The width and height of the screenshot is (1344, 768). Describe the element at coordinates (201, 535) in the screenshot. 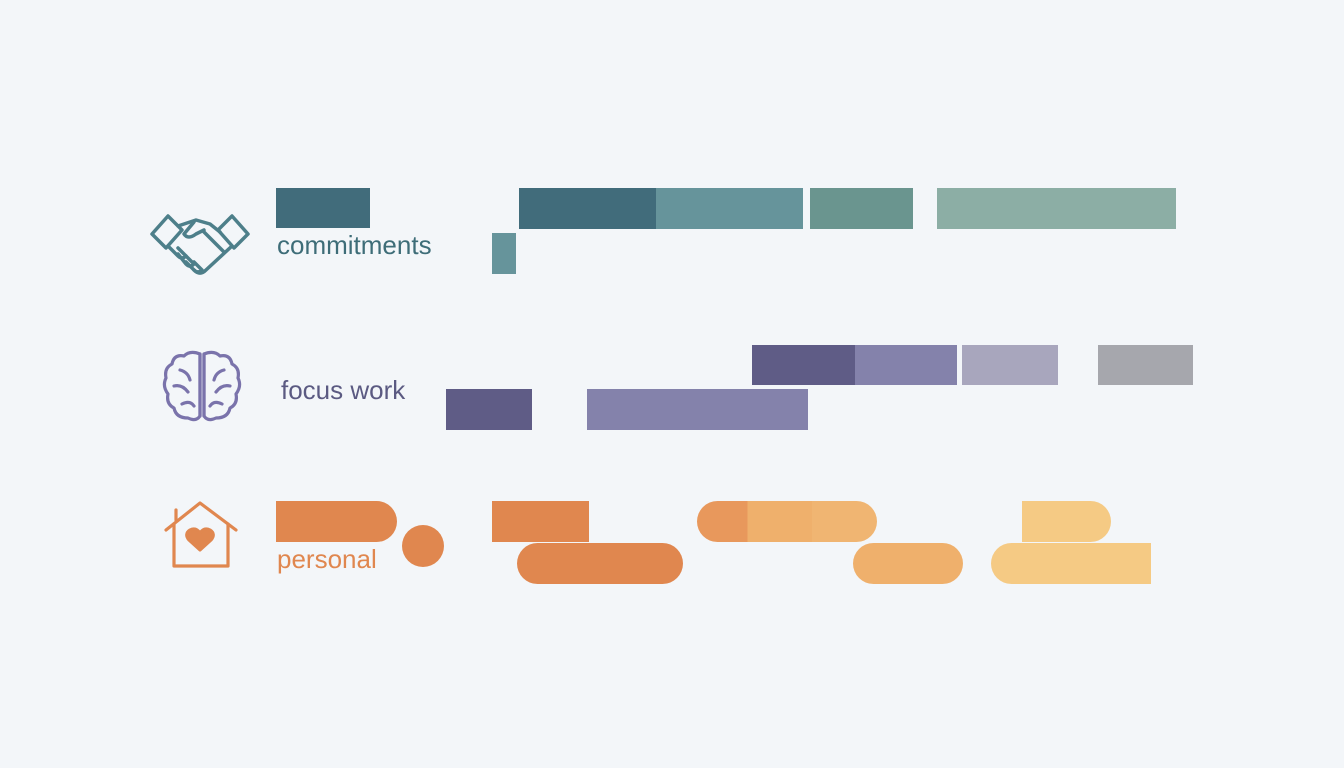

I see `house-heart-icon` at that location.